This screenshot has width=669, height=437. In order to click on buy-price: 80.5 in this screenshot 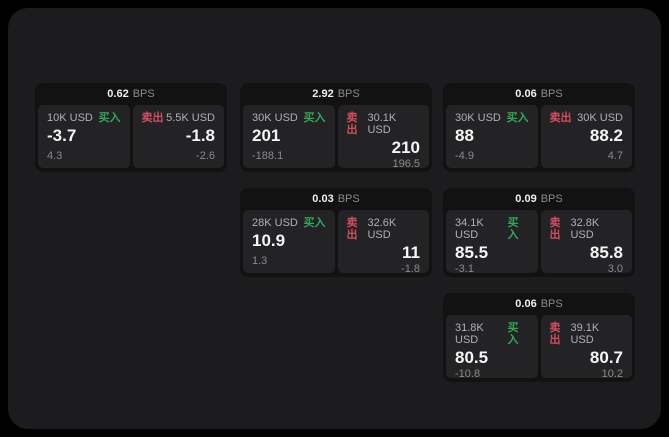, I will do `click(472, 357)`.